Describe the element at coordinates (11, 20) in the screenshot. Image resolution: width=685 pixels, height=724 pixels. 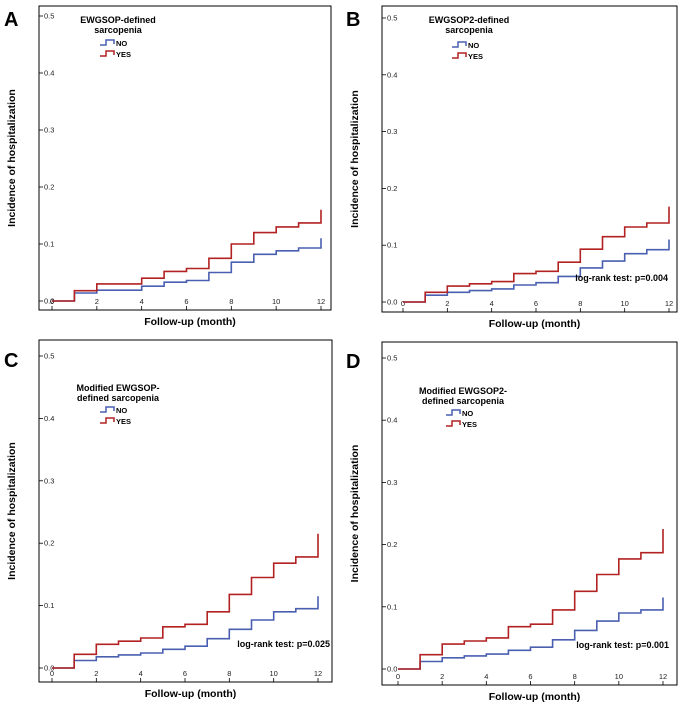
I see `panel-letter: A` at that location.